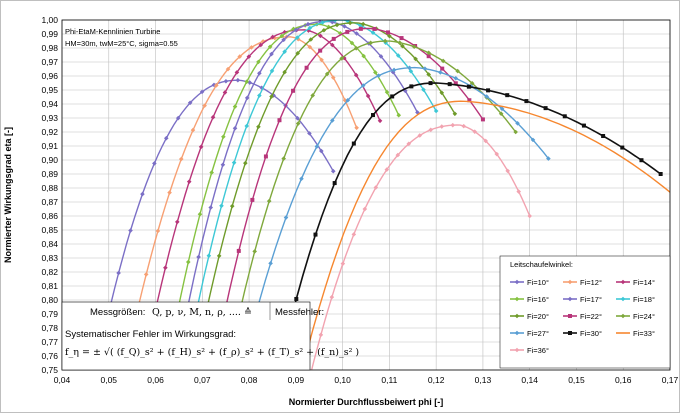 This screenshot has height=418, width=680. Describe the element at coordinates (49, 20) in the screenshot. I see `y-tick-label: 1,00` at that location.